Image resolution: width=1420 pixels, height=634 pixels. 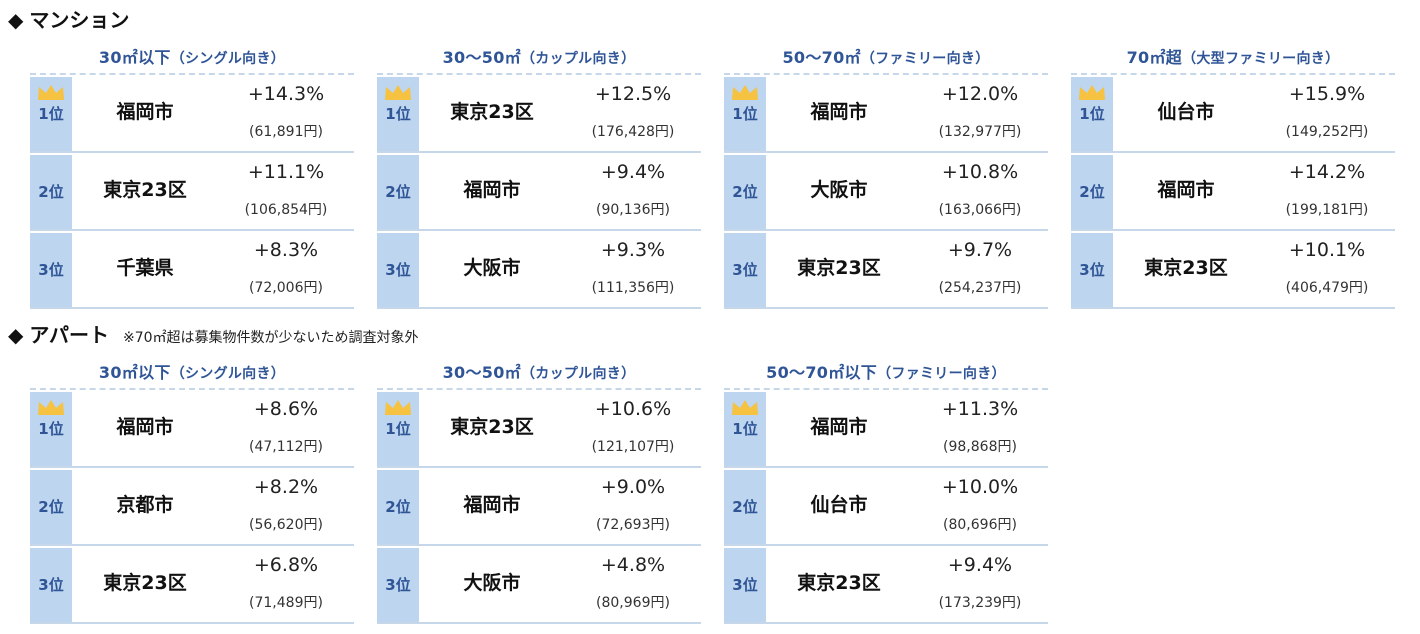 I want to click on average-rent: (406,479円), so click(x=1327, y=288).